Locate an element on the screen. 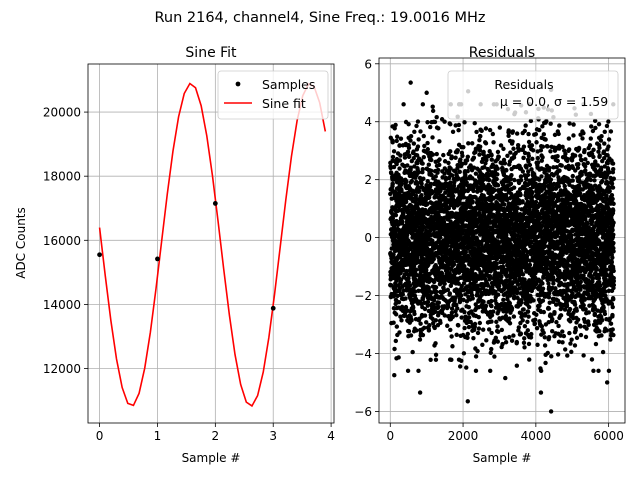 The width and height of the screenshot is (640, 480). sample-point is located at coordinates (215, 203).